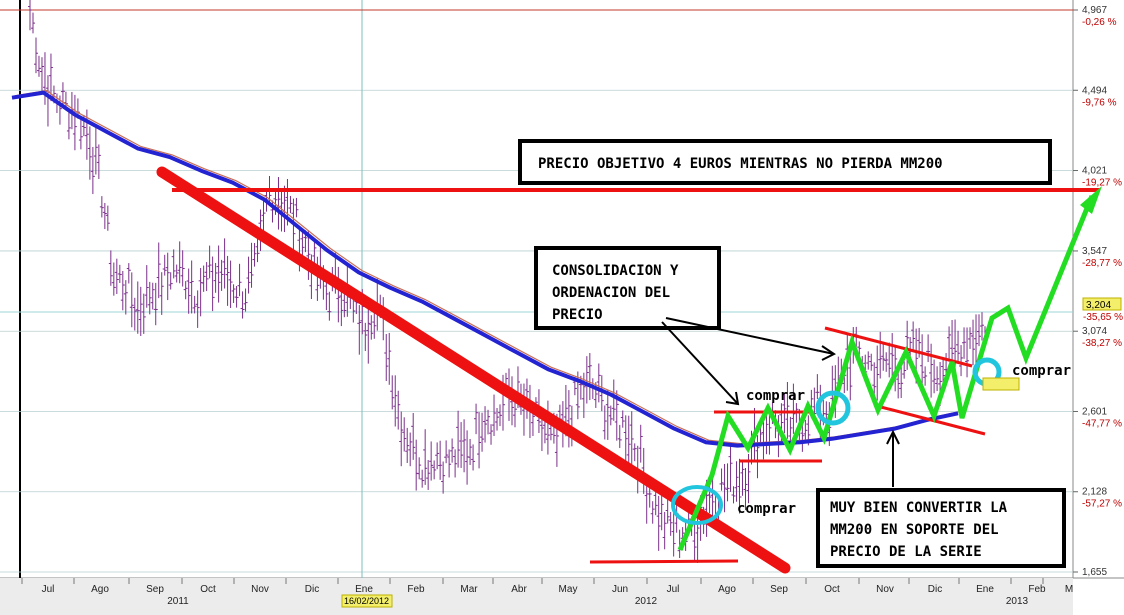 This screenshot has width=1124, height=615. I want to click on month-tick-label: Ago, so click(100, 589).